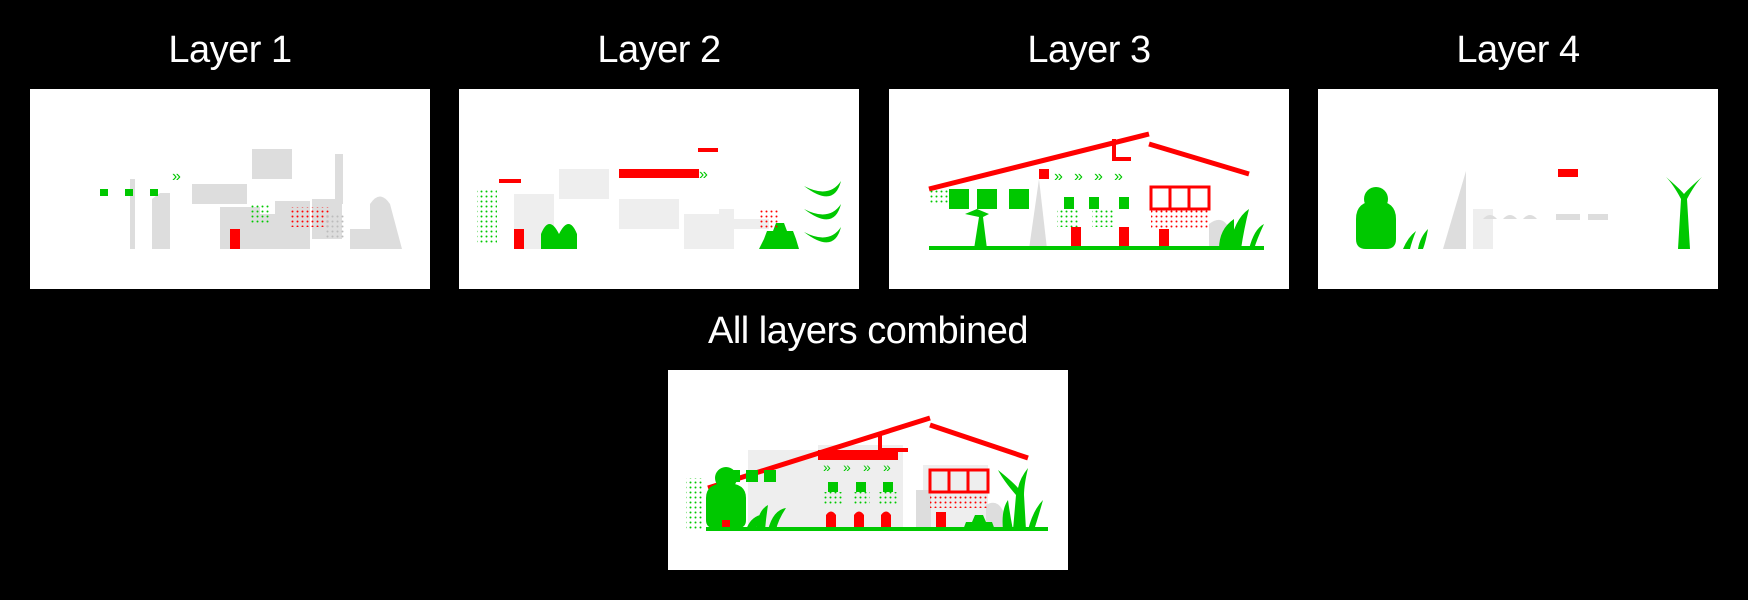  I want to click on layer-3-title: Layer 3, so click(1089, 50).